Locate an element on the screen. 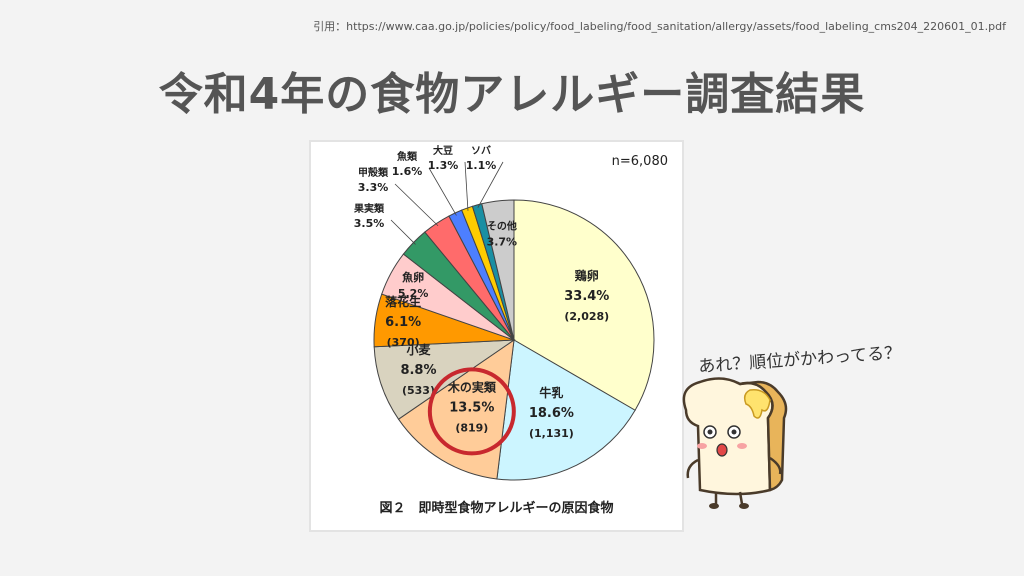  slice-count-label-2: (819) is located at coordinates (471, 427).